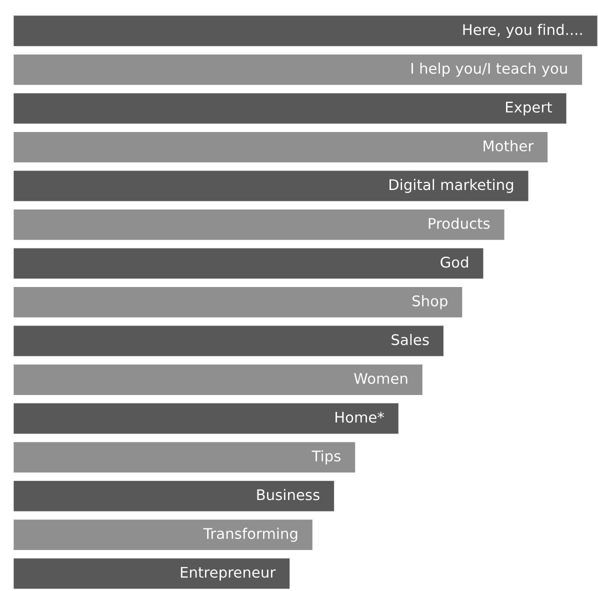 Image resolution: width=598 pixels, height=591 pixels. Describe the element at coordinates (459, 223) in the screenshot. I see `y-tick-label: Products` at that location.